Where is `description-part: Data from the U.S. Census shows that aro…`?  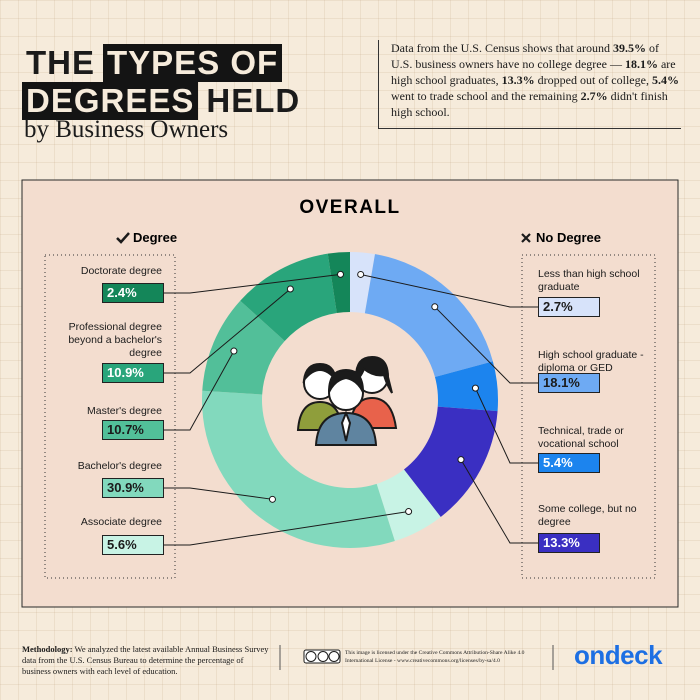 description-part: Data from the U.S. Census shows that aro… is located at coordinates (502, 48).